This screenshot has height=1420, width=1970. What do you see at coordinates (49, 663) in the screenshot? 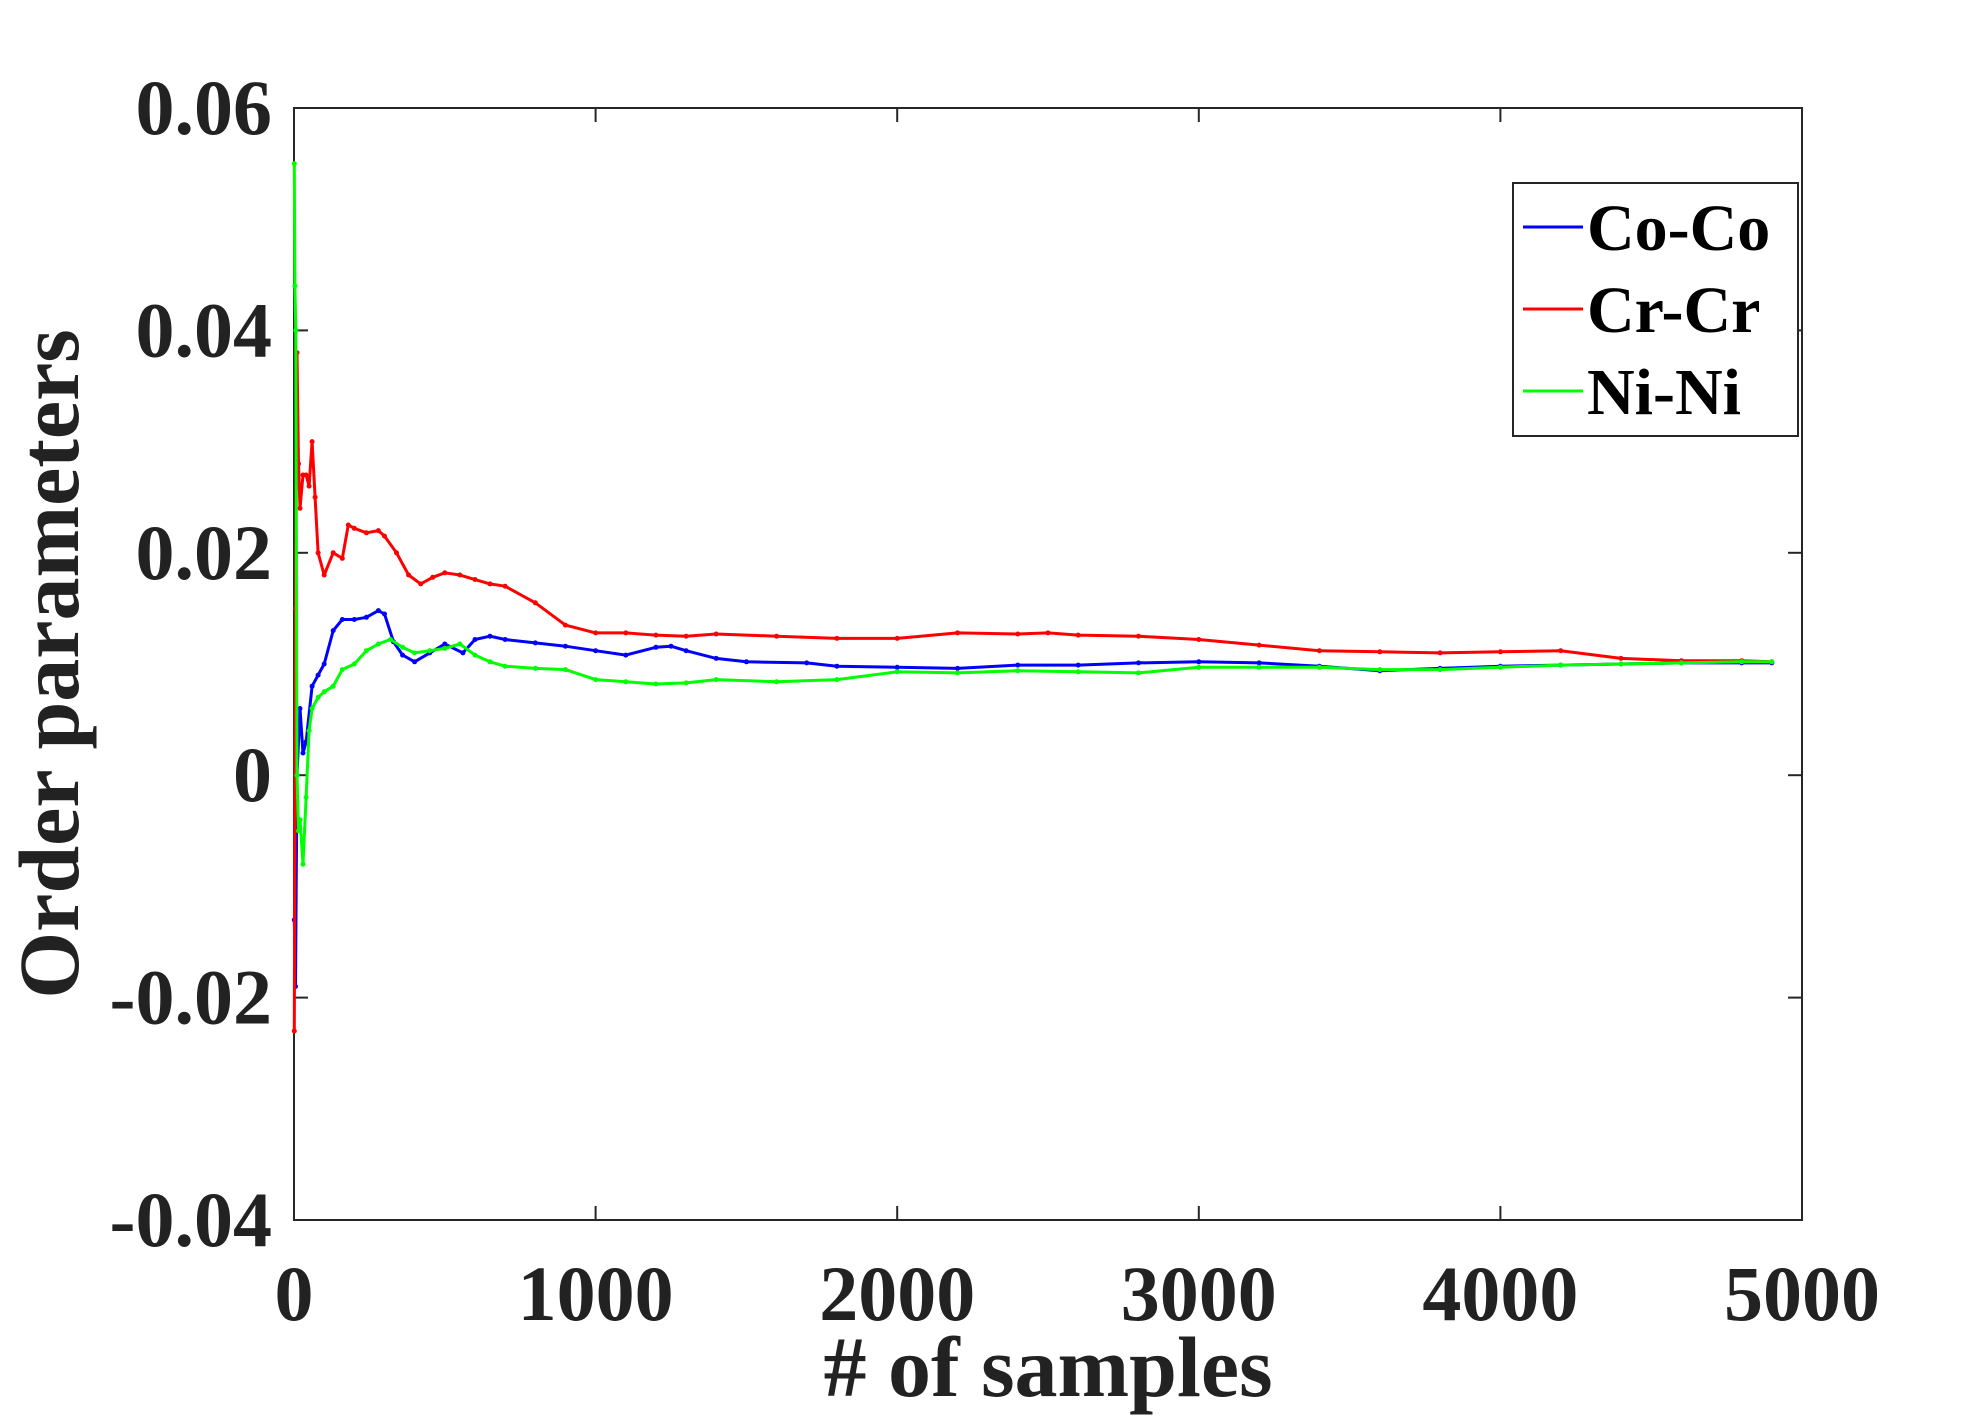
I see `y-axis-title: Order parameters` at bounding box center [49, 663].